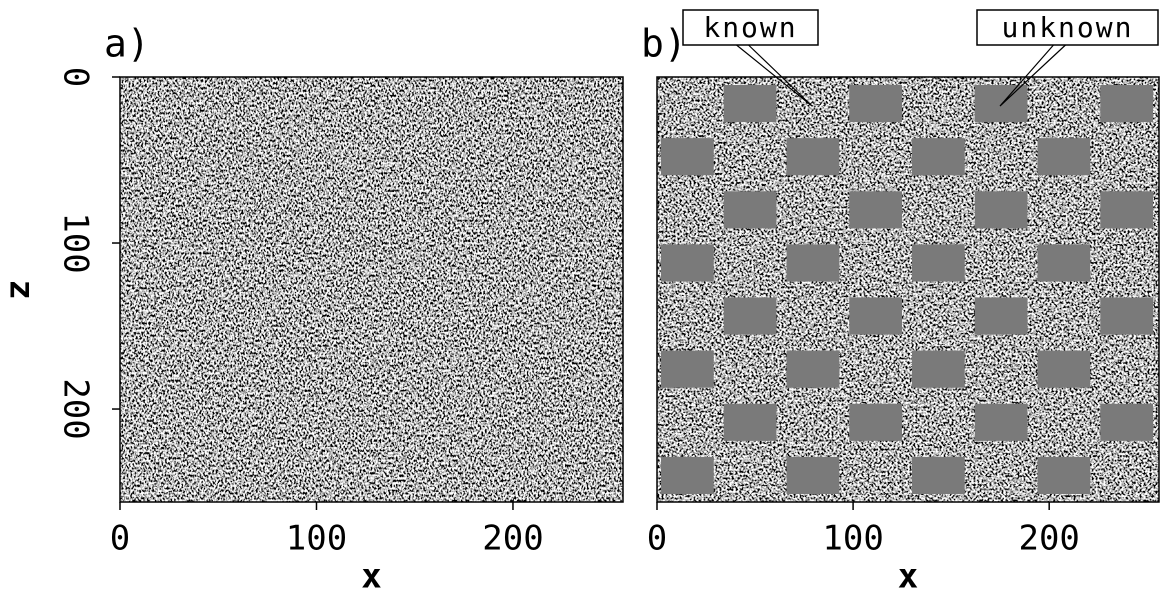 This screenshot has height=593, width=1161. Describe the element at coordinates (22, 289) in the screenshot. I see `y-axis-label: z` at that location.